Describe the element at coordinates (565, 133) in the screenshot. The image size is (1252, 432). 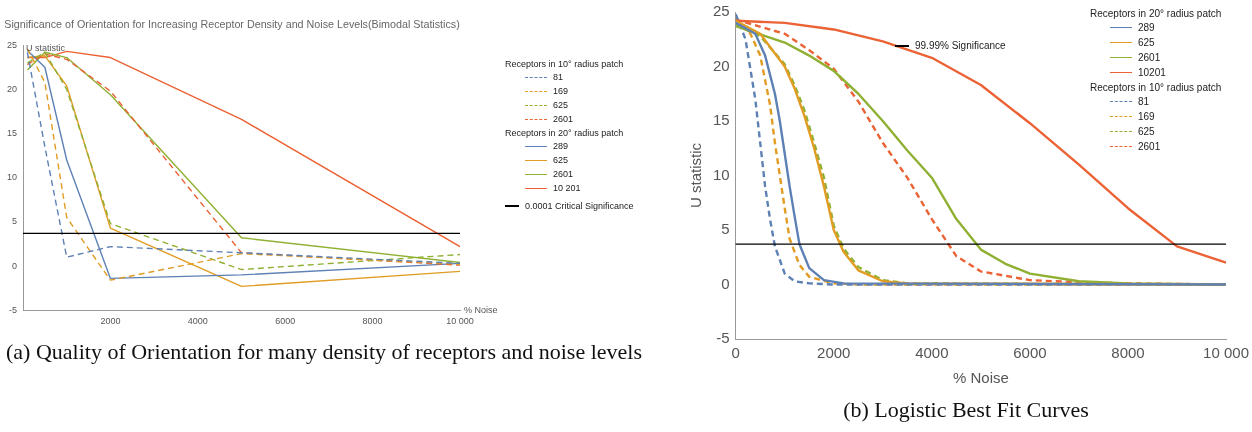
I see `text: Receptors in 20° radius patch` at that location.